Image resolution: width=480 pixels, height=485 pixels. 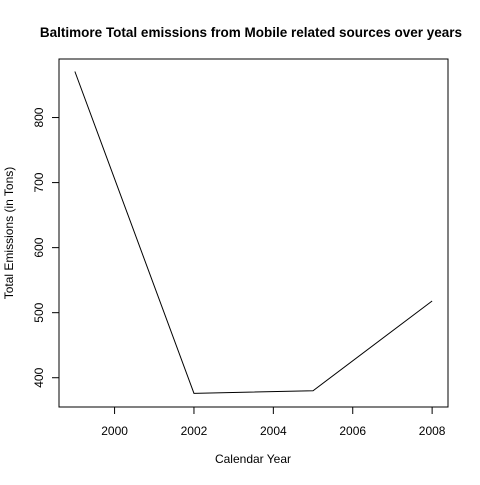 I want to click on x-tick-label: 2000, so click(x=114, y=431).